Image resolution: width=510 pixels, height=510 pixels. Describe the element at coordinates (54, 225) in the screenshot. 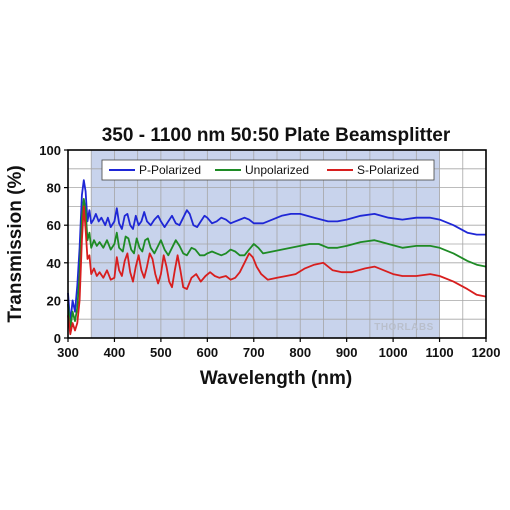

I see `y-tick-label: 60` at that location.